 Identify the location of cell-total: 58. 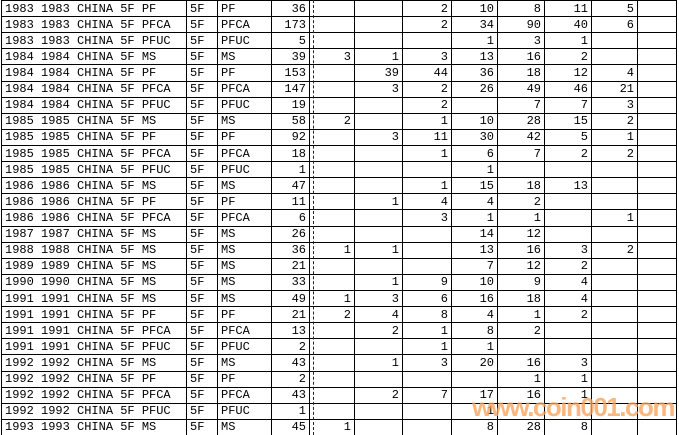
(290, 121).